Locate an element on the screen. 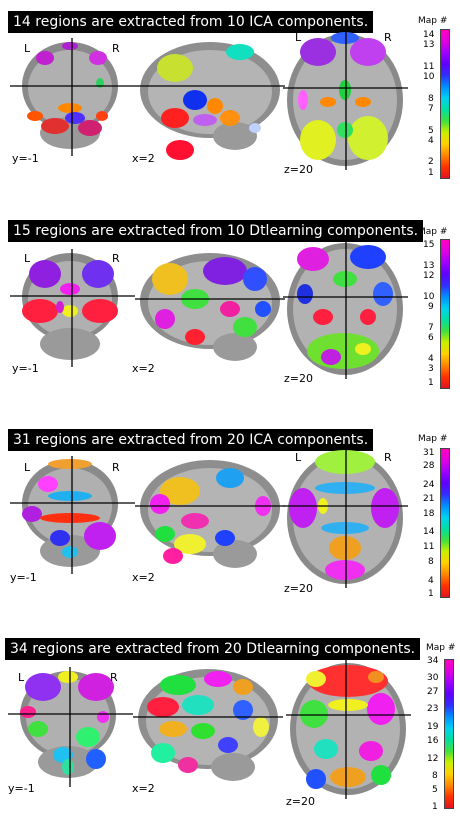  colorbar-tick: 21 is located at coordinates (429, 499).